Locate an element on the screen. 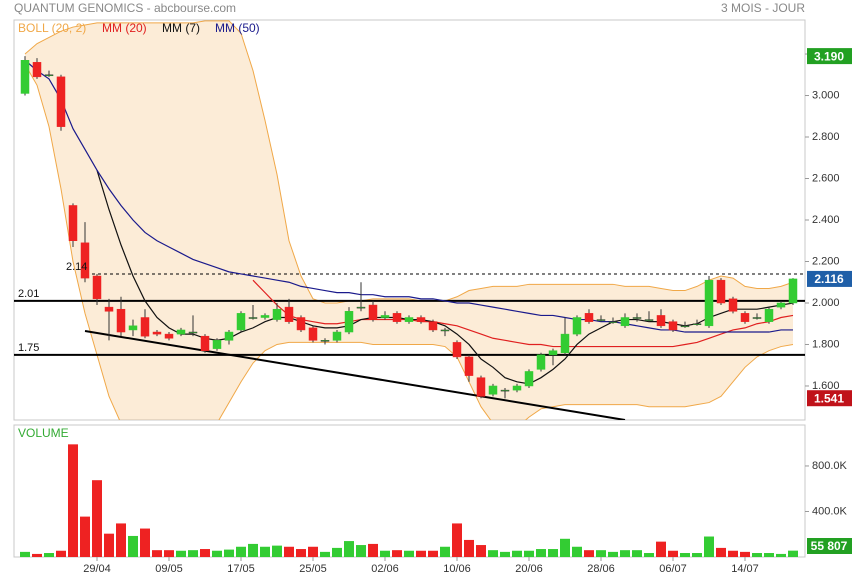 The image size is (855, 579). y-tick-label: 800.0K is located at coordinates (830, 466).